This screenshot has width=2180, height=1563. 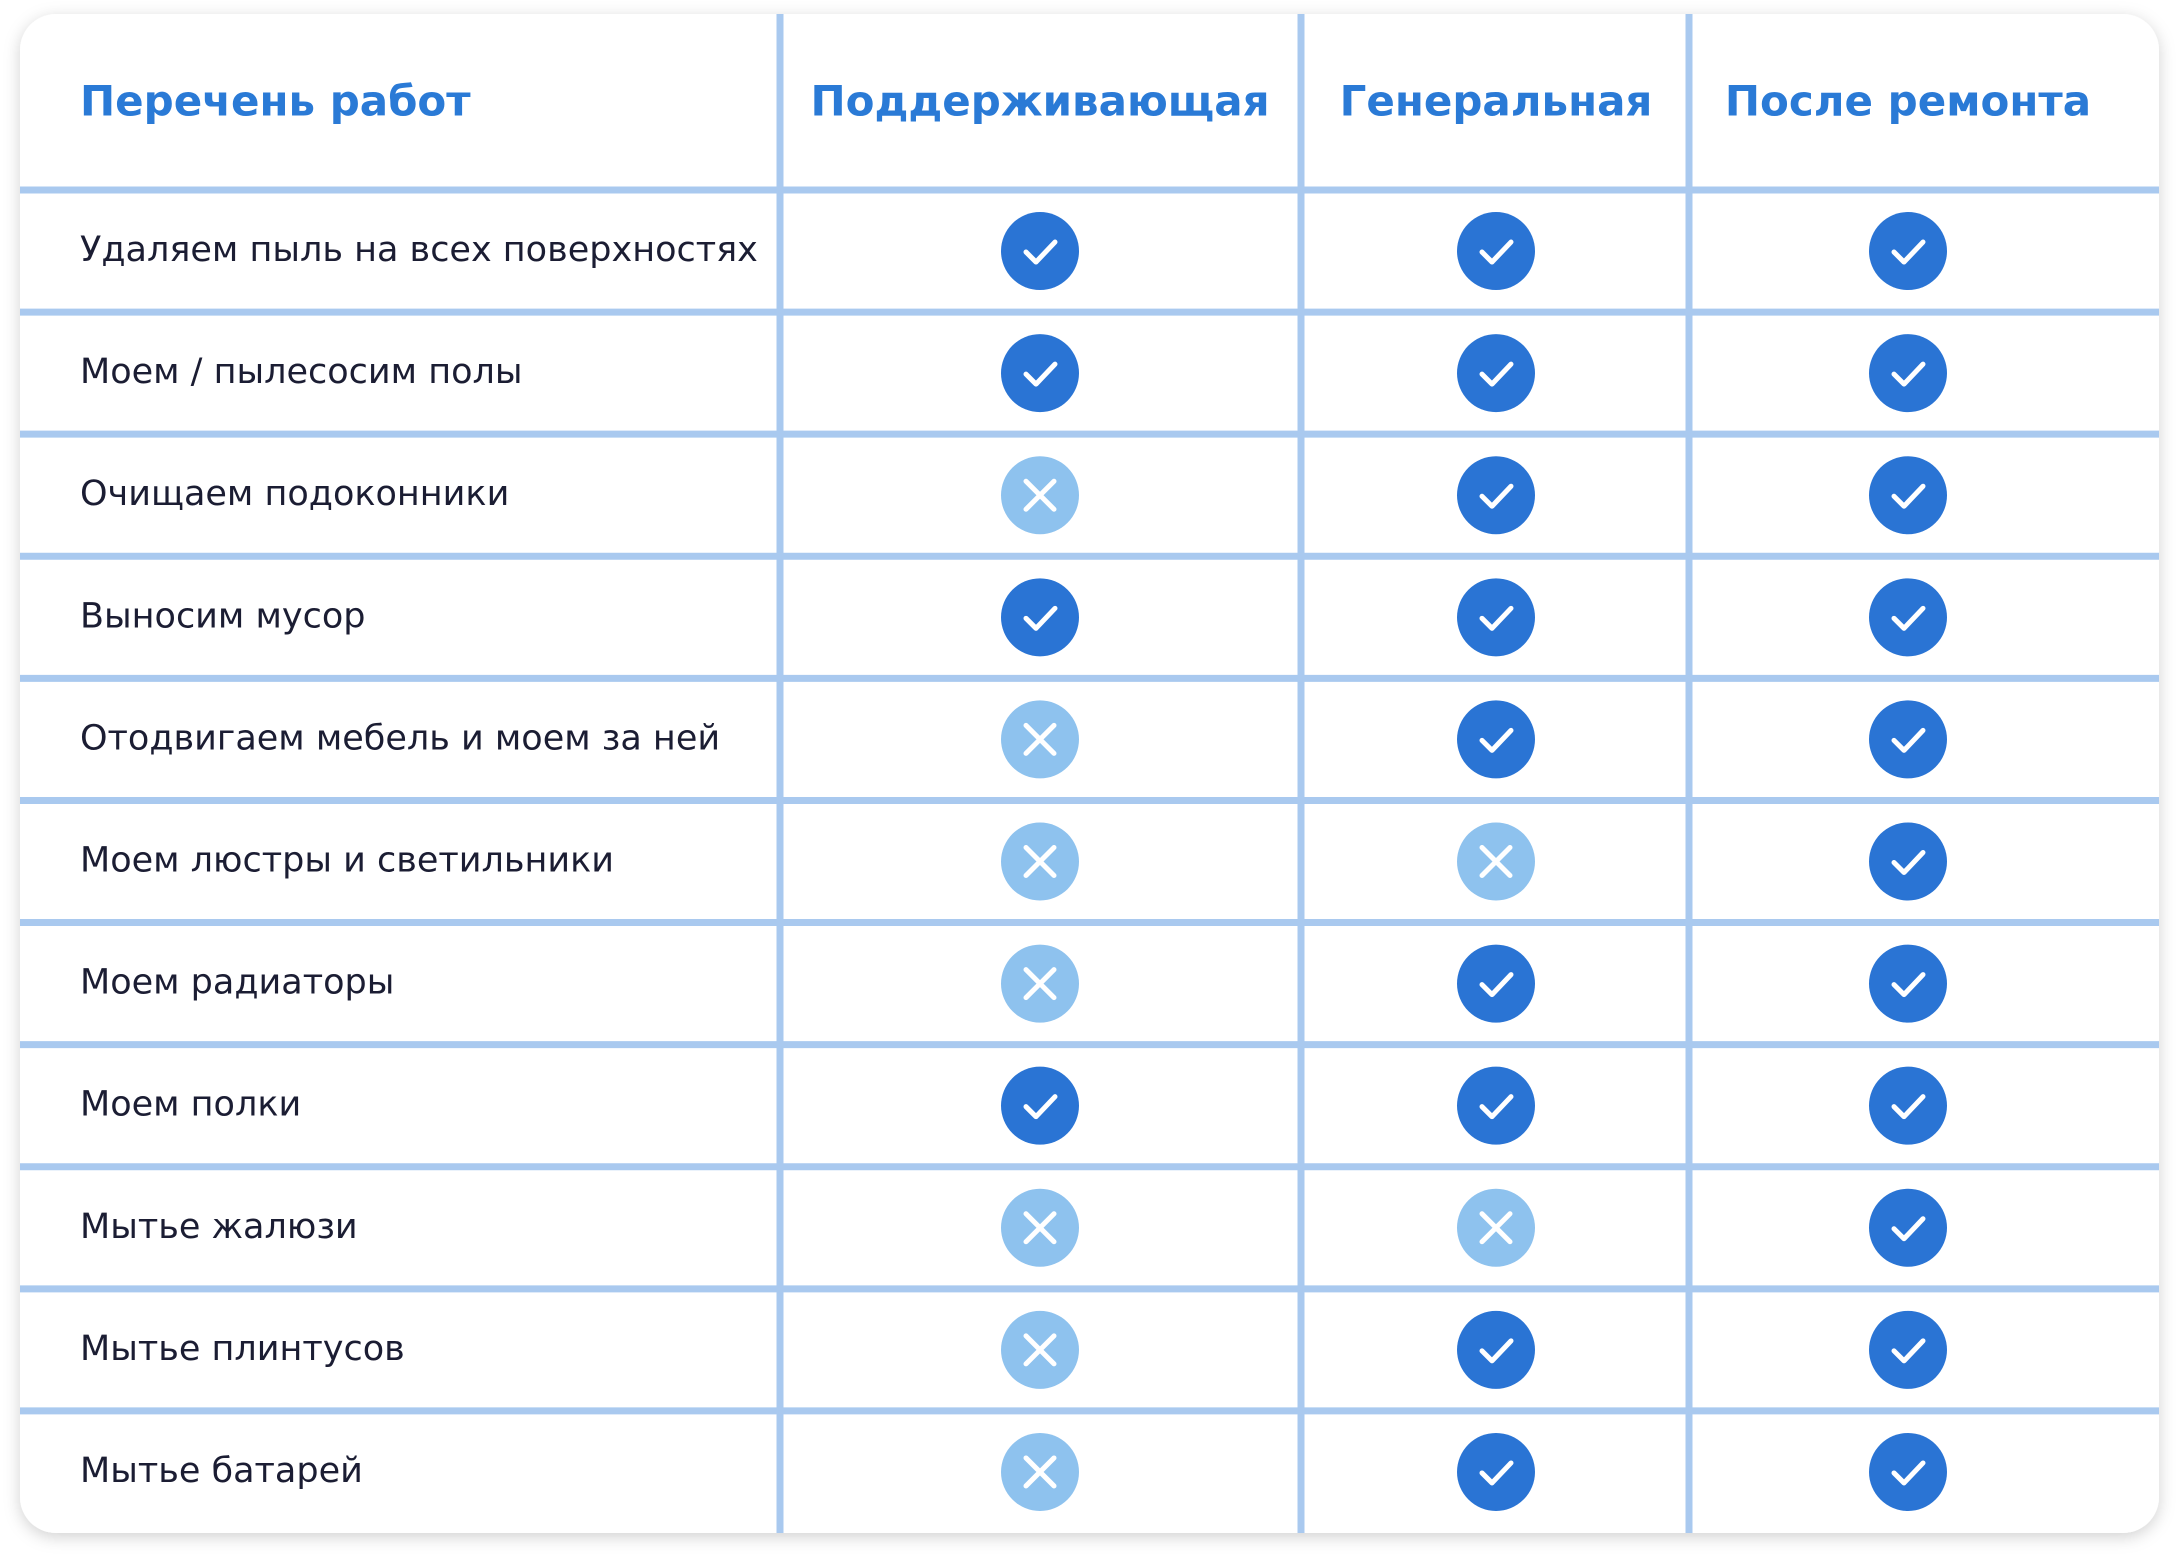 What do you see at coordinates (221, 1471) in the screenshot?
I see `row-label: Мытье батарей` at bounding box center [221, 1471].